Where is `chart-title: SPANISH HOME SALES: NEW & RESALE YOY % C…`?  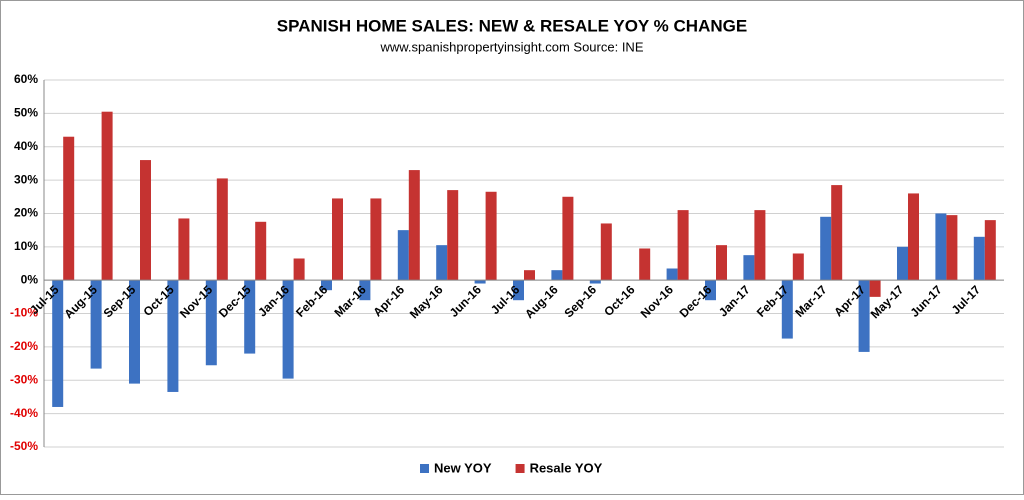 chart-title: SPANISH HOME SALES: NEW & RESALE YOY % C… is located at coordinates (512, 25).